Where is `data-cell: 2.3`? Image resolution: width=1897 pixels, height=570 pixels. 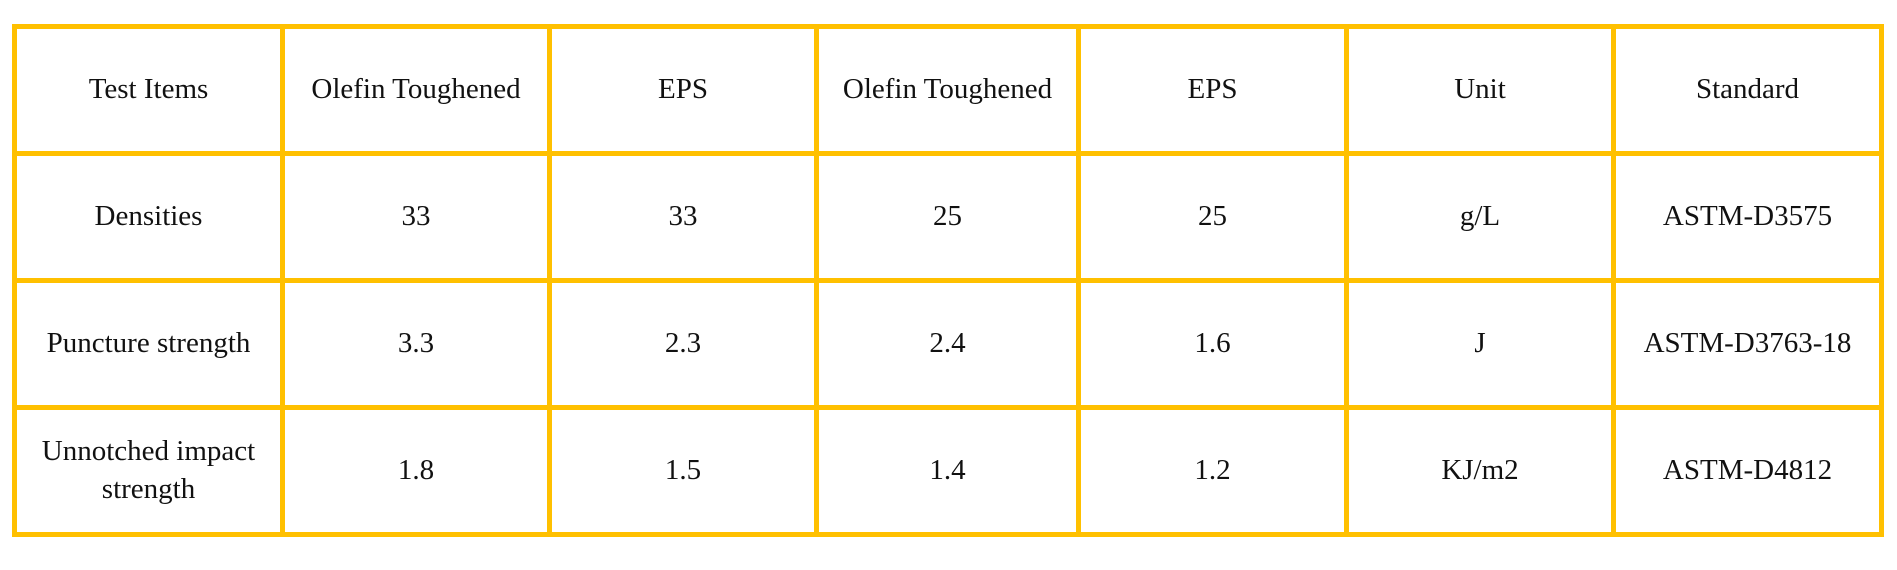 data-cell: 2.3 is located at coordinates (683, 344).